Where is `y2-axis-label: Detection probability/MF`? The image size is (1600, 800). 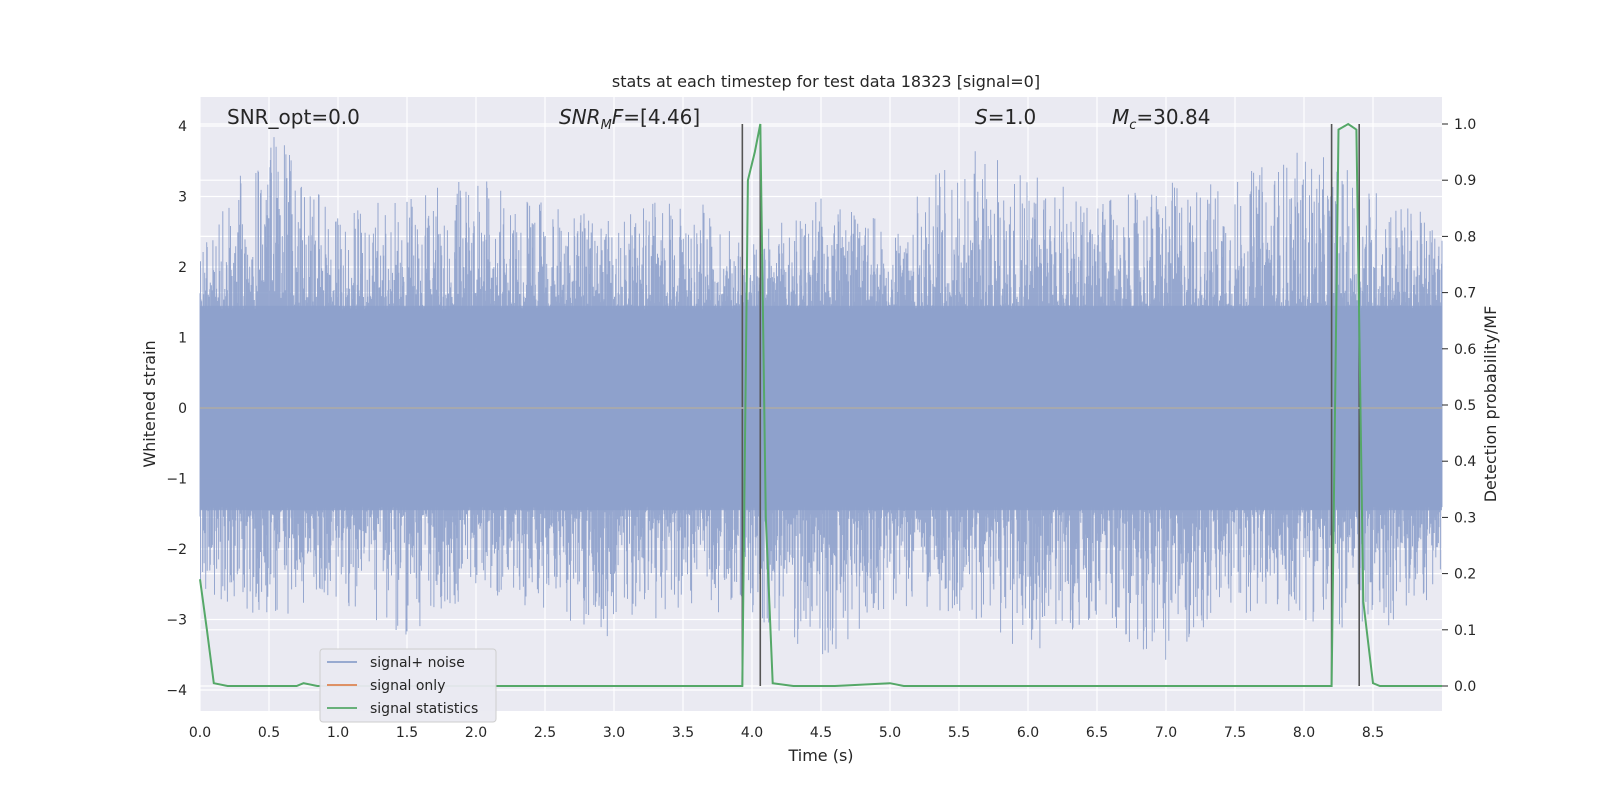
y2-axis-label: Detection probability/MF is located at coordinates (1490, 404).